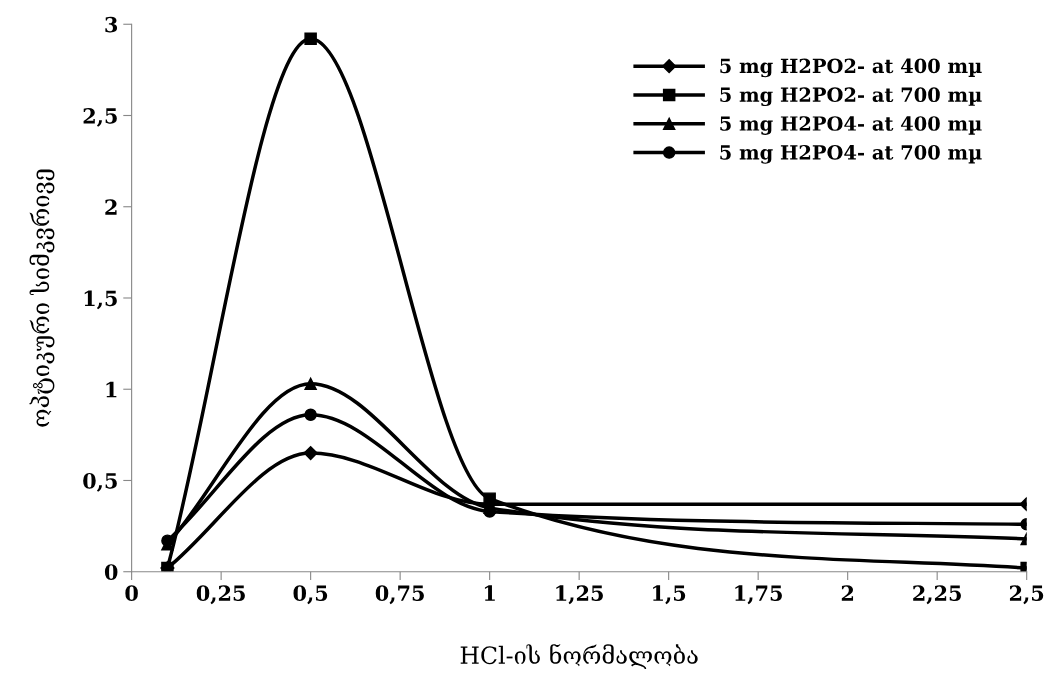 This screenshot has width=1053, height=693. Describe the element at coordinates (851, 97) in the screenshot. I see `legend-label: 5 mg H2PO2- at 700 mµ` at that location.